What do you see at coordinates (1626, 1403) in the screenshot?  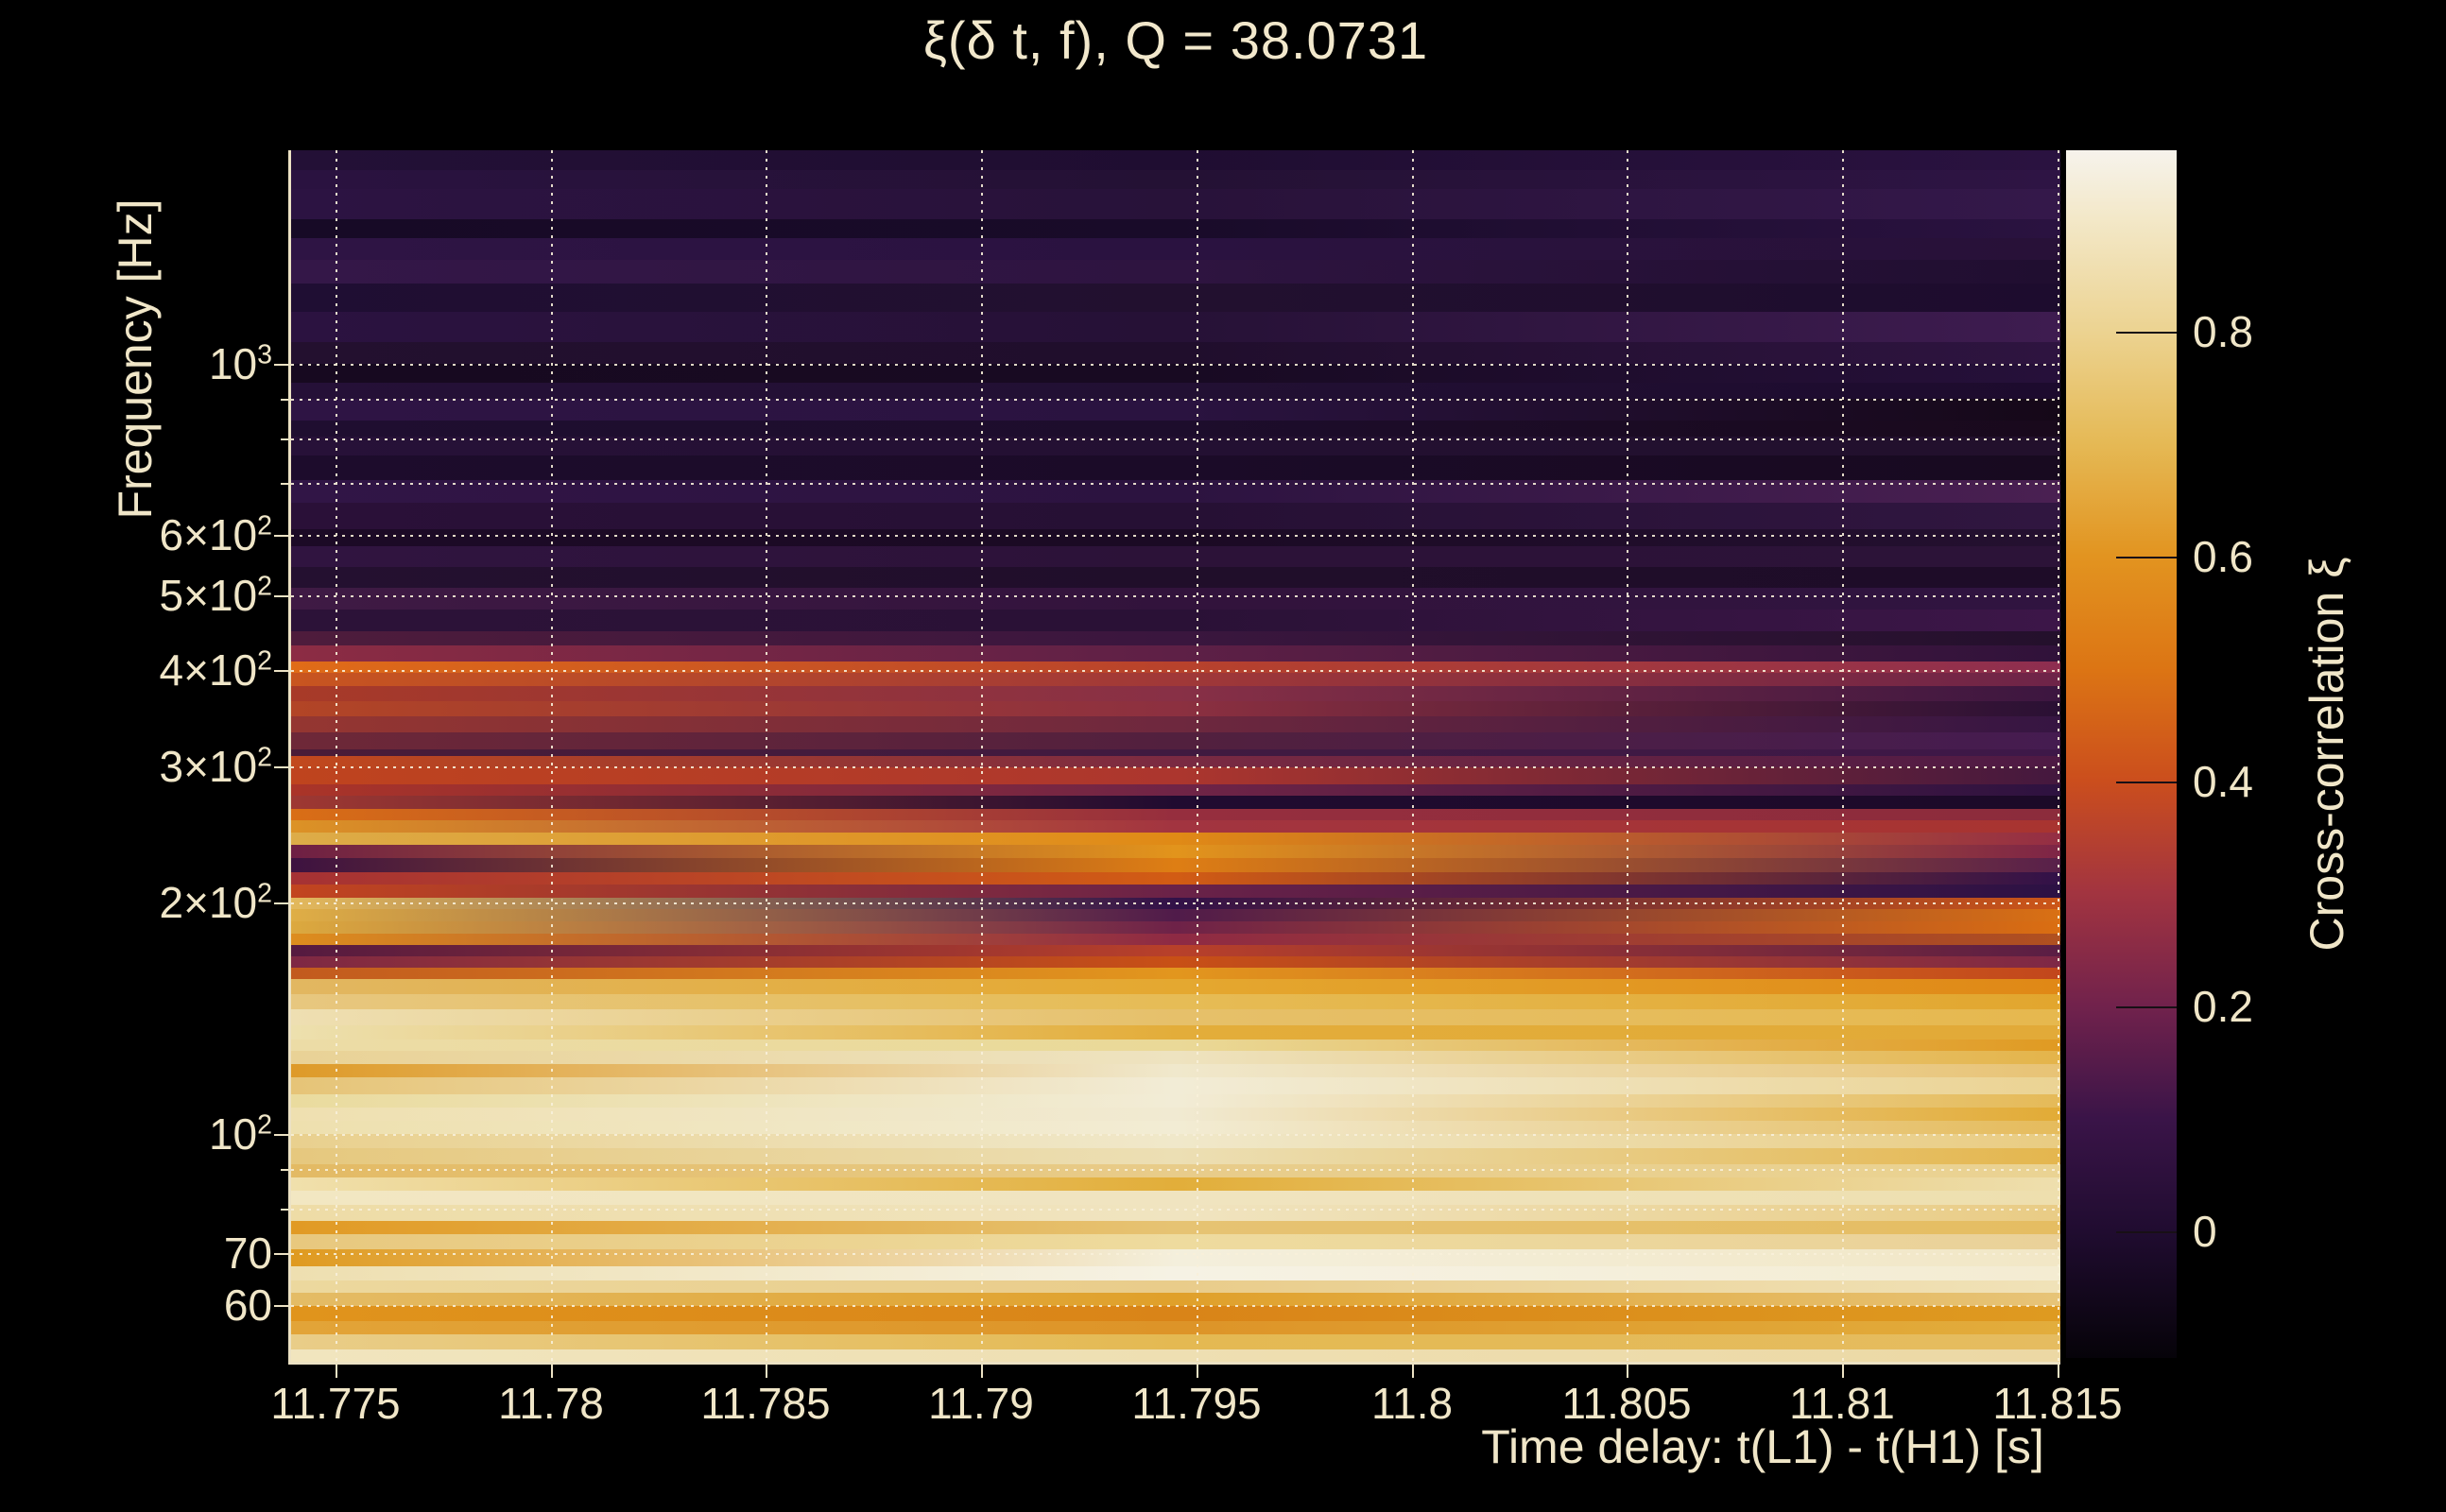 I see `x-tick-label: 11.805` at bounding box center [1626, 1403].